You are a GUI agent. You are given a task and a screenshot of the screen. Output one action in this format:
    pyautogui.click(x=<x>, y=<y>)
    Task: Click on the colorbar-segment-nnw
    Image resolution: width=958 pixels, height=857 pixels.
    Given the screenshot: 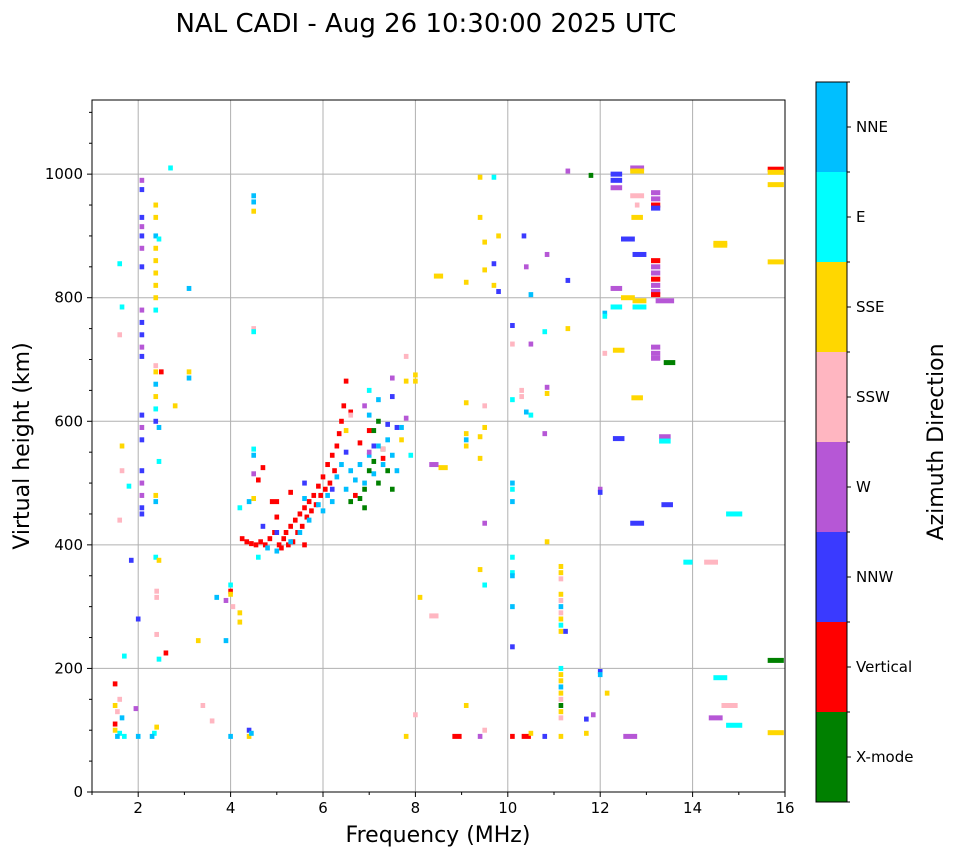 What is the action you would take?
    pyautogui.click(x=831, y=577)
    